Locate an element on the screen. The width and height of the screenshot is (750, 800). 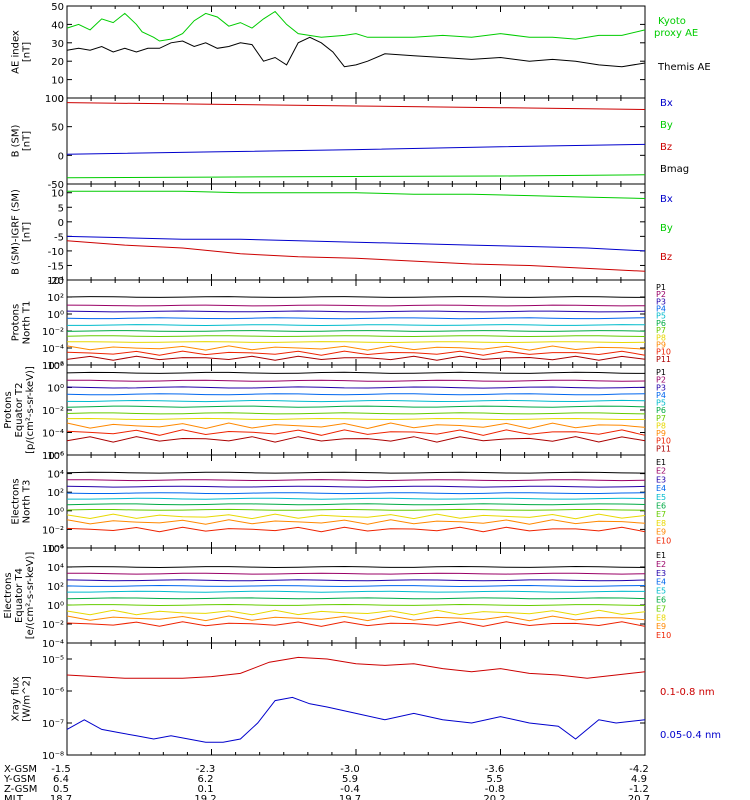
legend-xray-short: 0.05-0.4 nm is located at coordinates (690, 735).